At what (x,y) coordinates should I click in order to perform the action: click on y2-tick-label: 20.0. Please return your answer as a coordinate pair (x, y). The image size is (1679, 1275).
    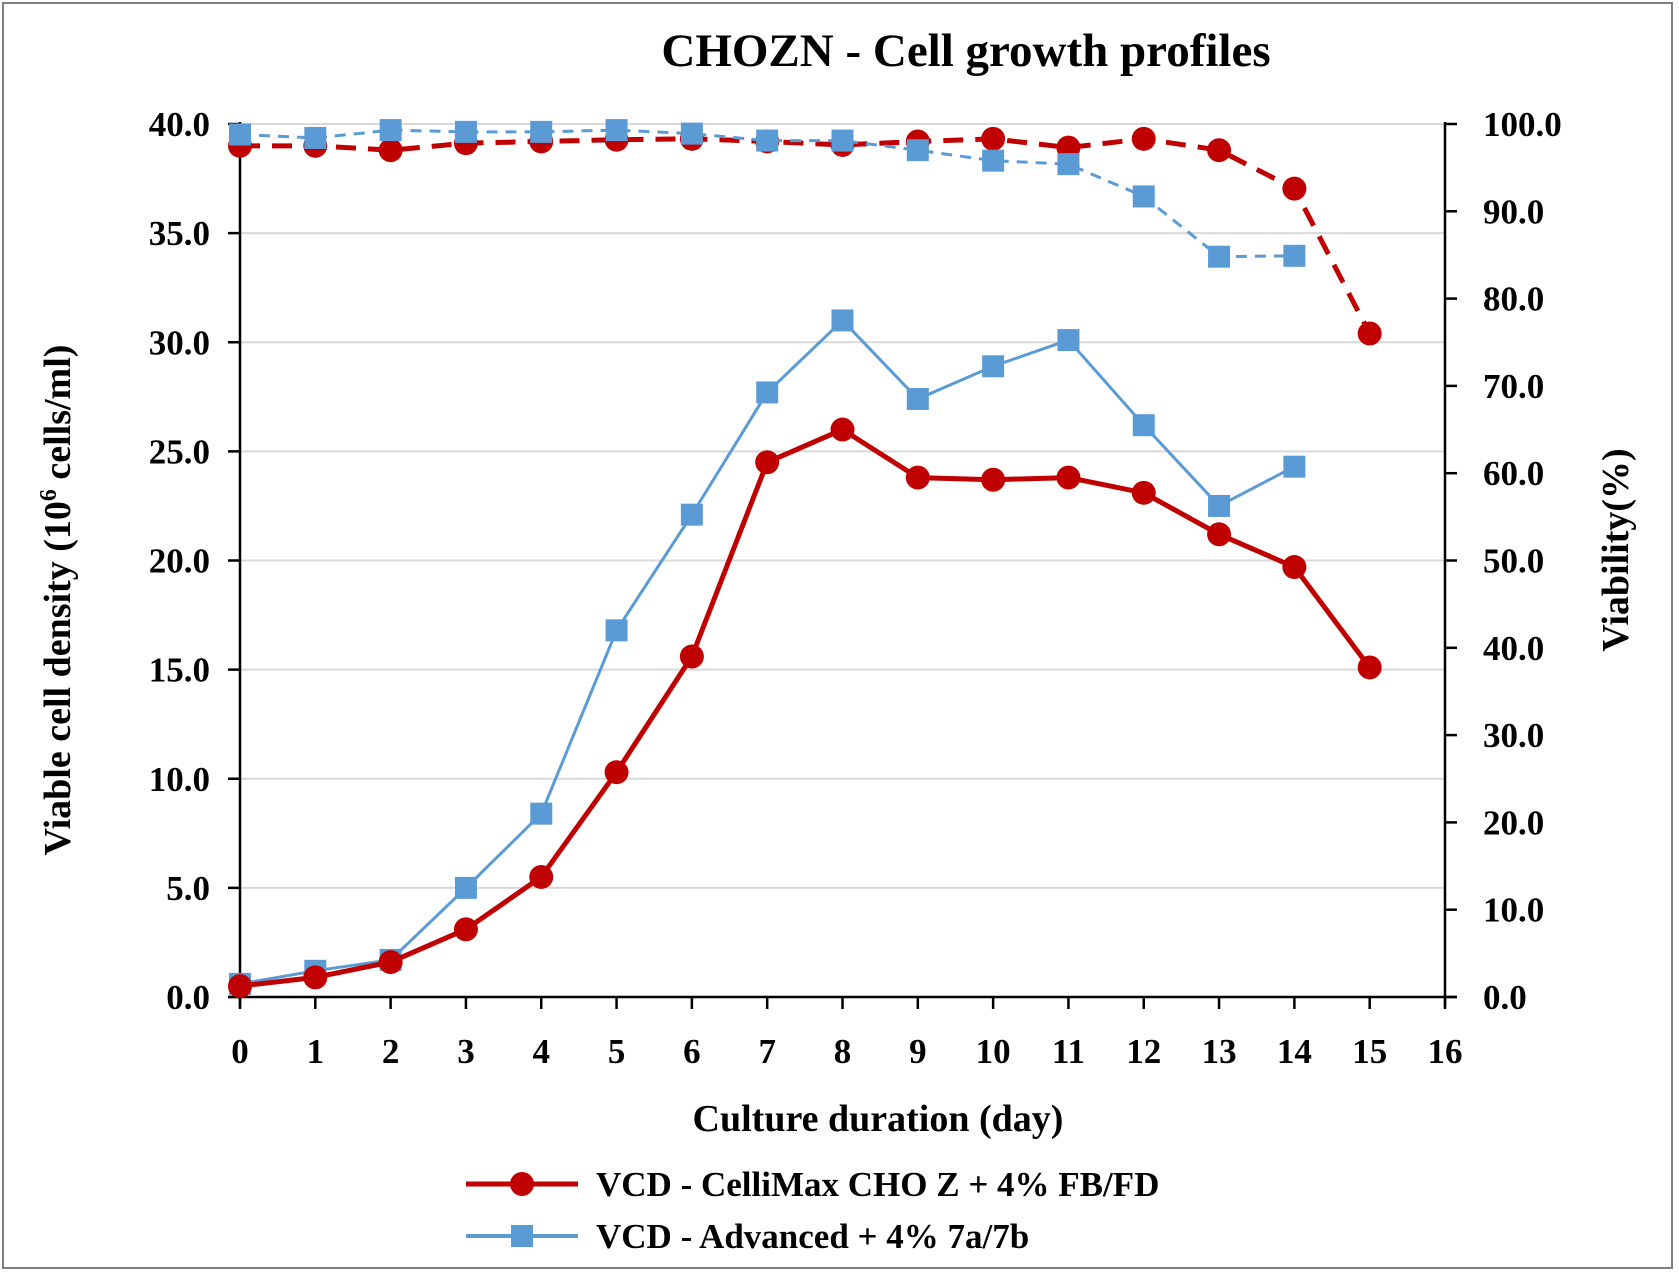
    Looking at the image, I should click on (1513, 822).